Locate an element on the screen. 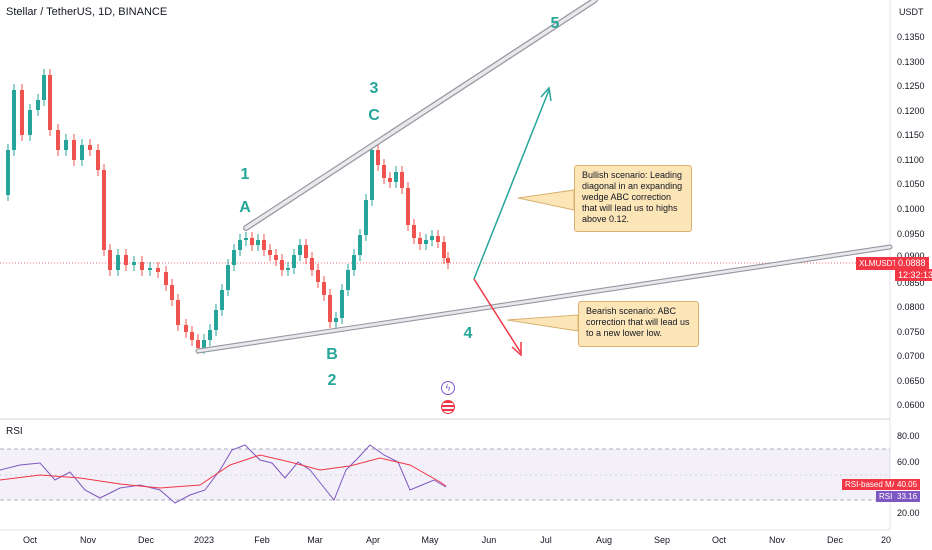 The image size is (932, 550). price-tick: 0.1150 is located at coordinates (910, 135).